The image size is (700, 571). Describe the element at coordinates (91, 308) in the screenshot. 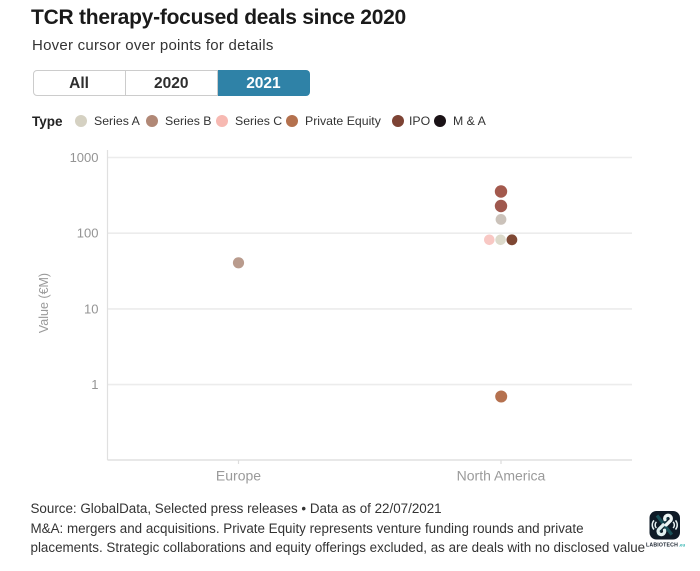

I see `svg-text: 10` at that location.